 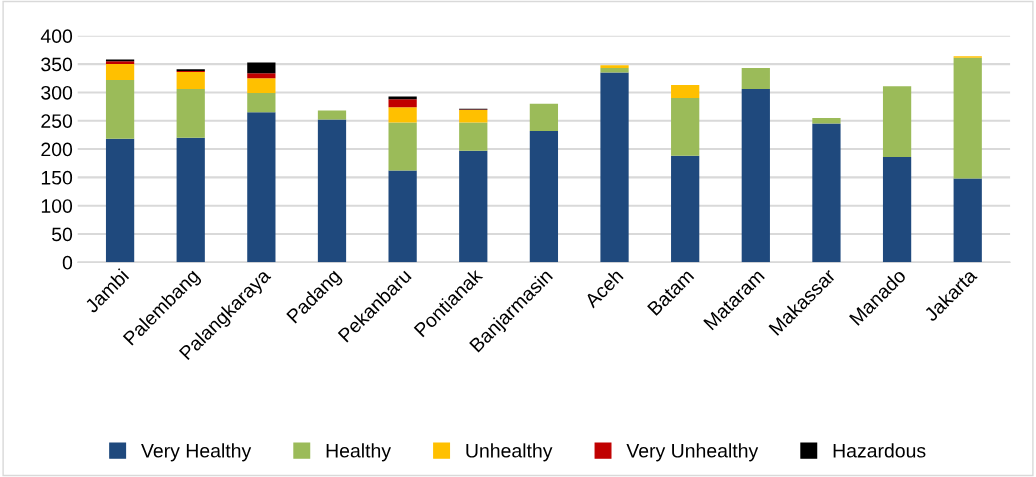 What do you see at coordinates (57, 177) in the screenshot?
I see `y-tick-label: 150` at bounding box center [57, 177].